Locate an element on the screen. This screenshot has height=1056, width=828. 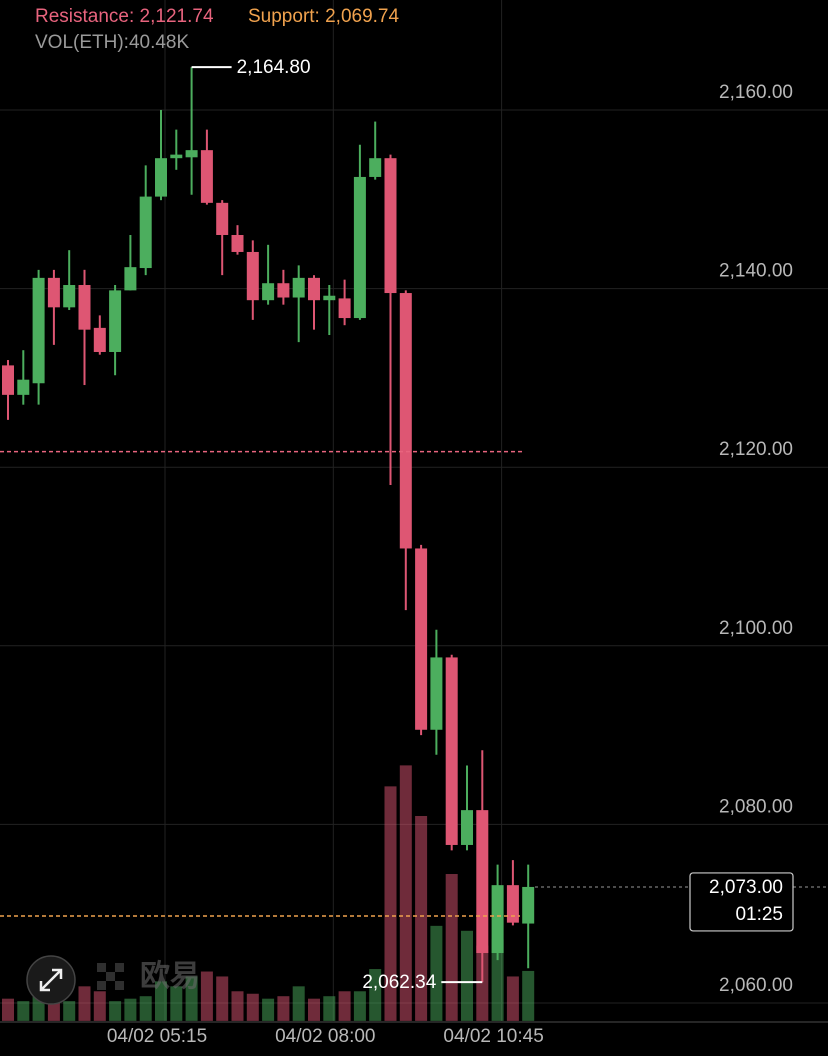
last-price-tag is located at coordinates (741, 902).